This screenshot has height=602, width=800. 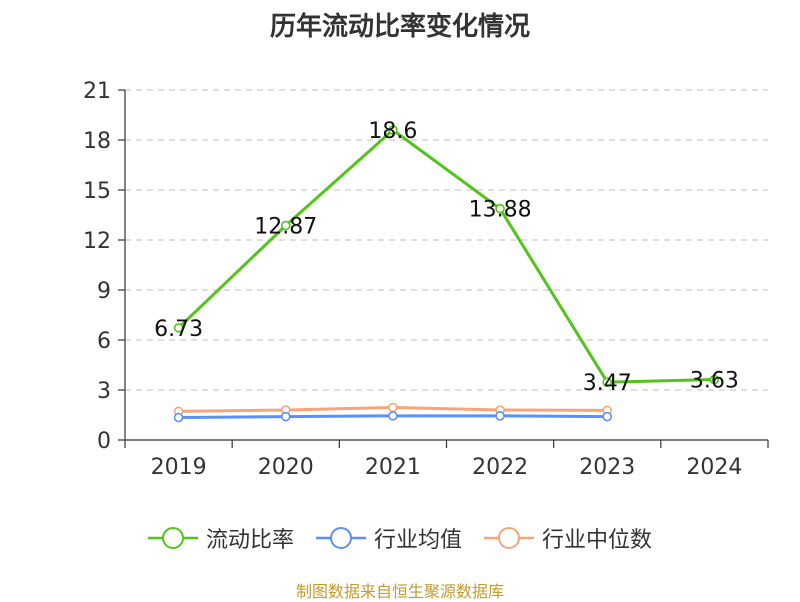 What do you see at coordinates (97, 91) in the screenshot?
I see `y-tick-label: 21` at bounding box center [97, 91].